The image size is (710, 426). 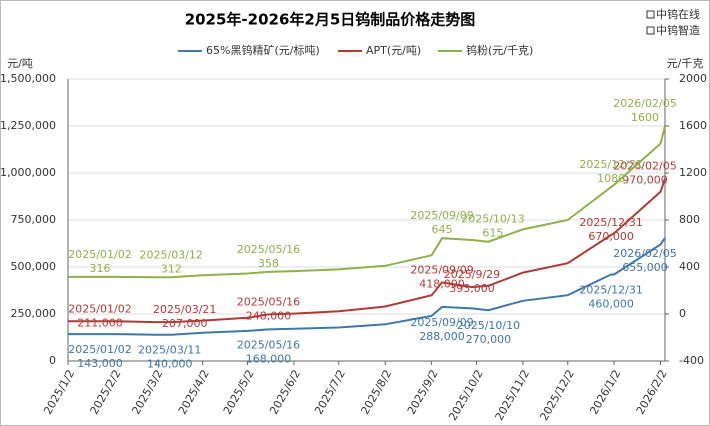 I want to click on y2-tick-label: 0, so click(x=682, y=313).